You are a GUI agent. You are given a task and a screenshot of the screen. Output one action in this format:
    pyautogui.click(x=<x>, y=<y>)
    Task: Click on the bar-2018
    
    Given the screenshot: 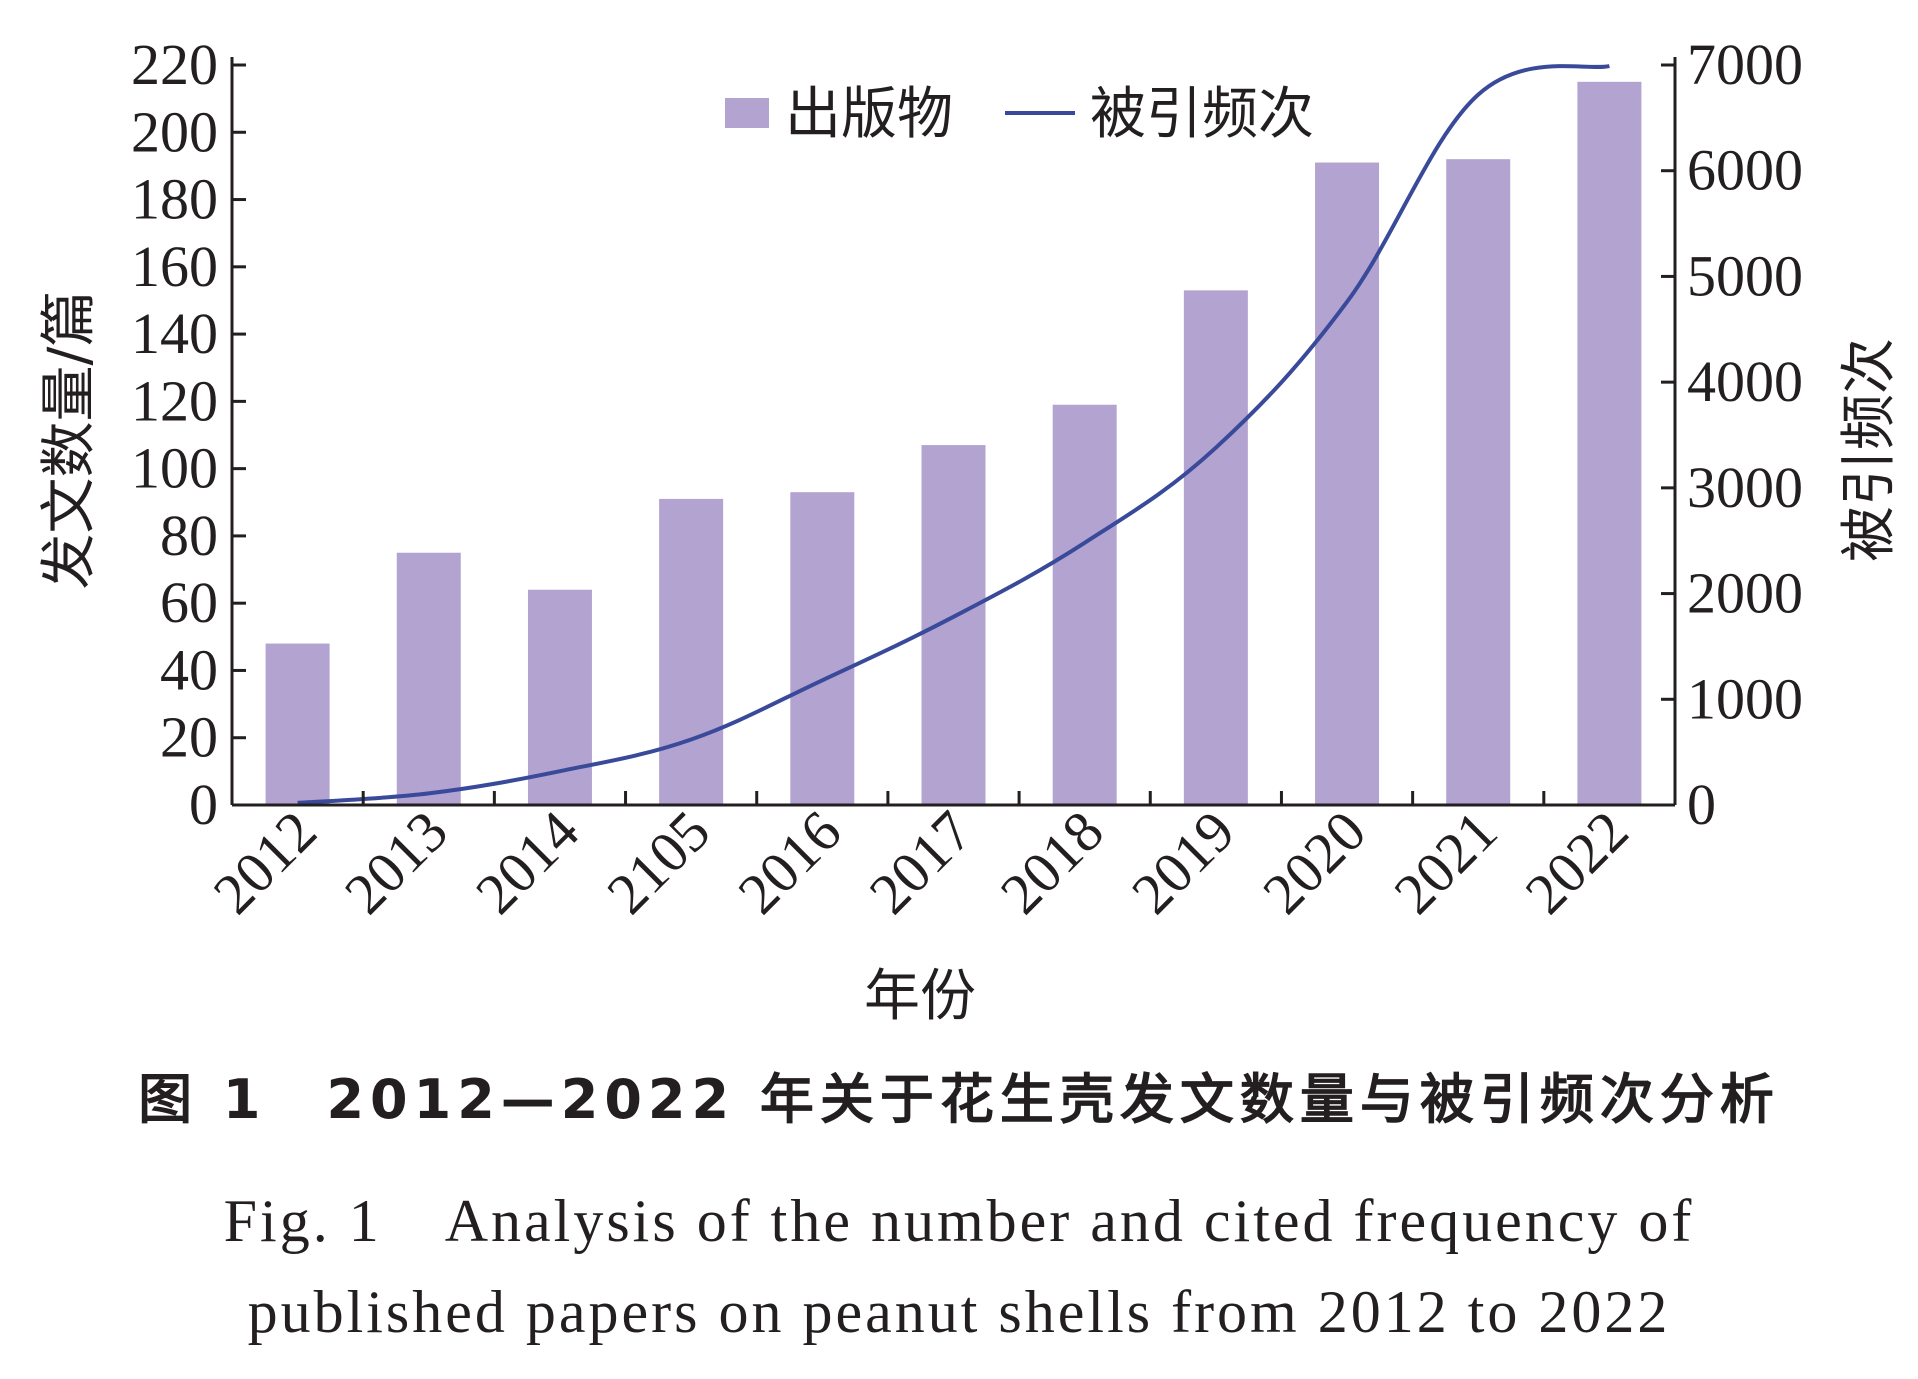 What is the action you would take?
    pyautogui.click(x=1084, y=604)
    